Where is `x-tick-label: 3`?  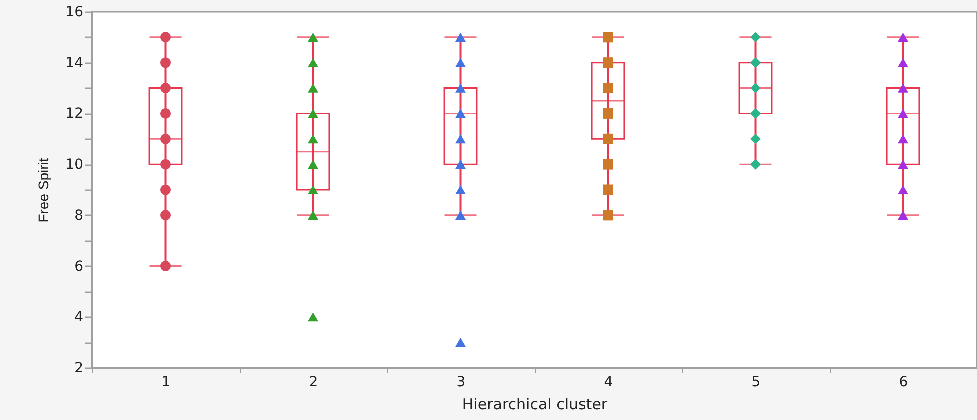
x-tick-label: 3 is located at coordinates (461, 382).